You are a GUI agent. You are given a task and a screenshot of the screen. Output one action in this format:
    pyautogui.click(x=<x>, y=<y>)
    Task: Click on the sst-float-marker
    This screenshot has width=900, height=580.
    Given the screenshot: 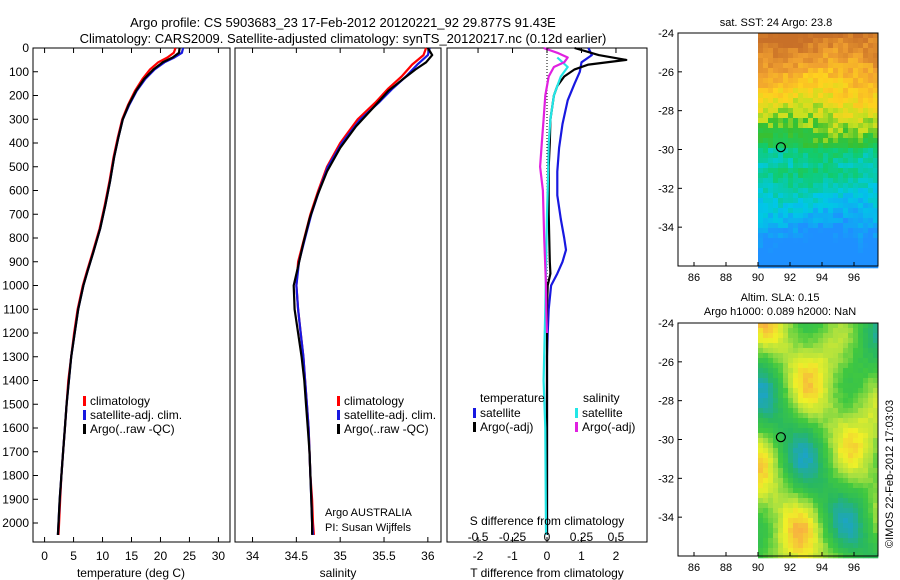 What is the action you would take?
    pyautogui.click(x=780, y=147)
    